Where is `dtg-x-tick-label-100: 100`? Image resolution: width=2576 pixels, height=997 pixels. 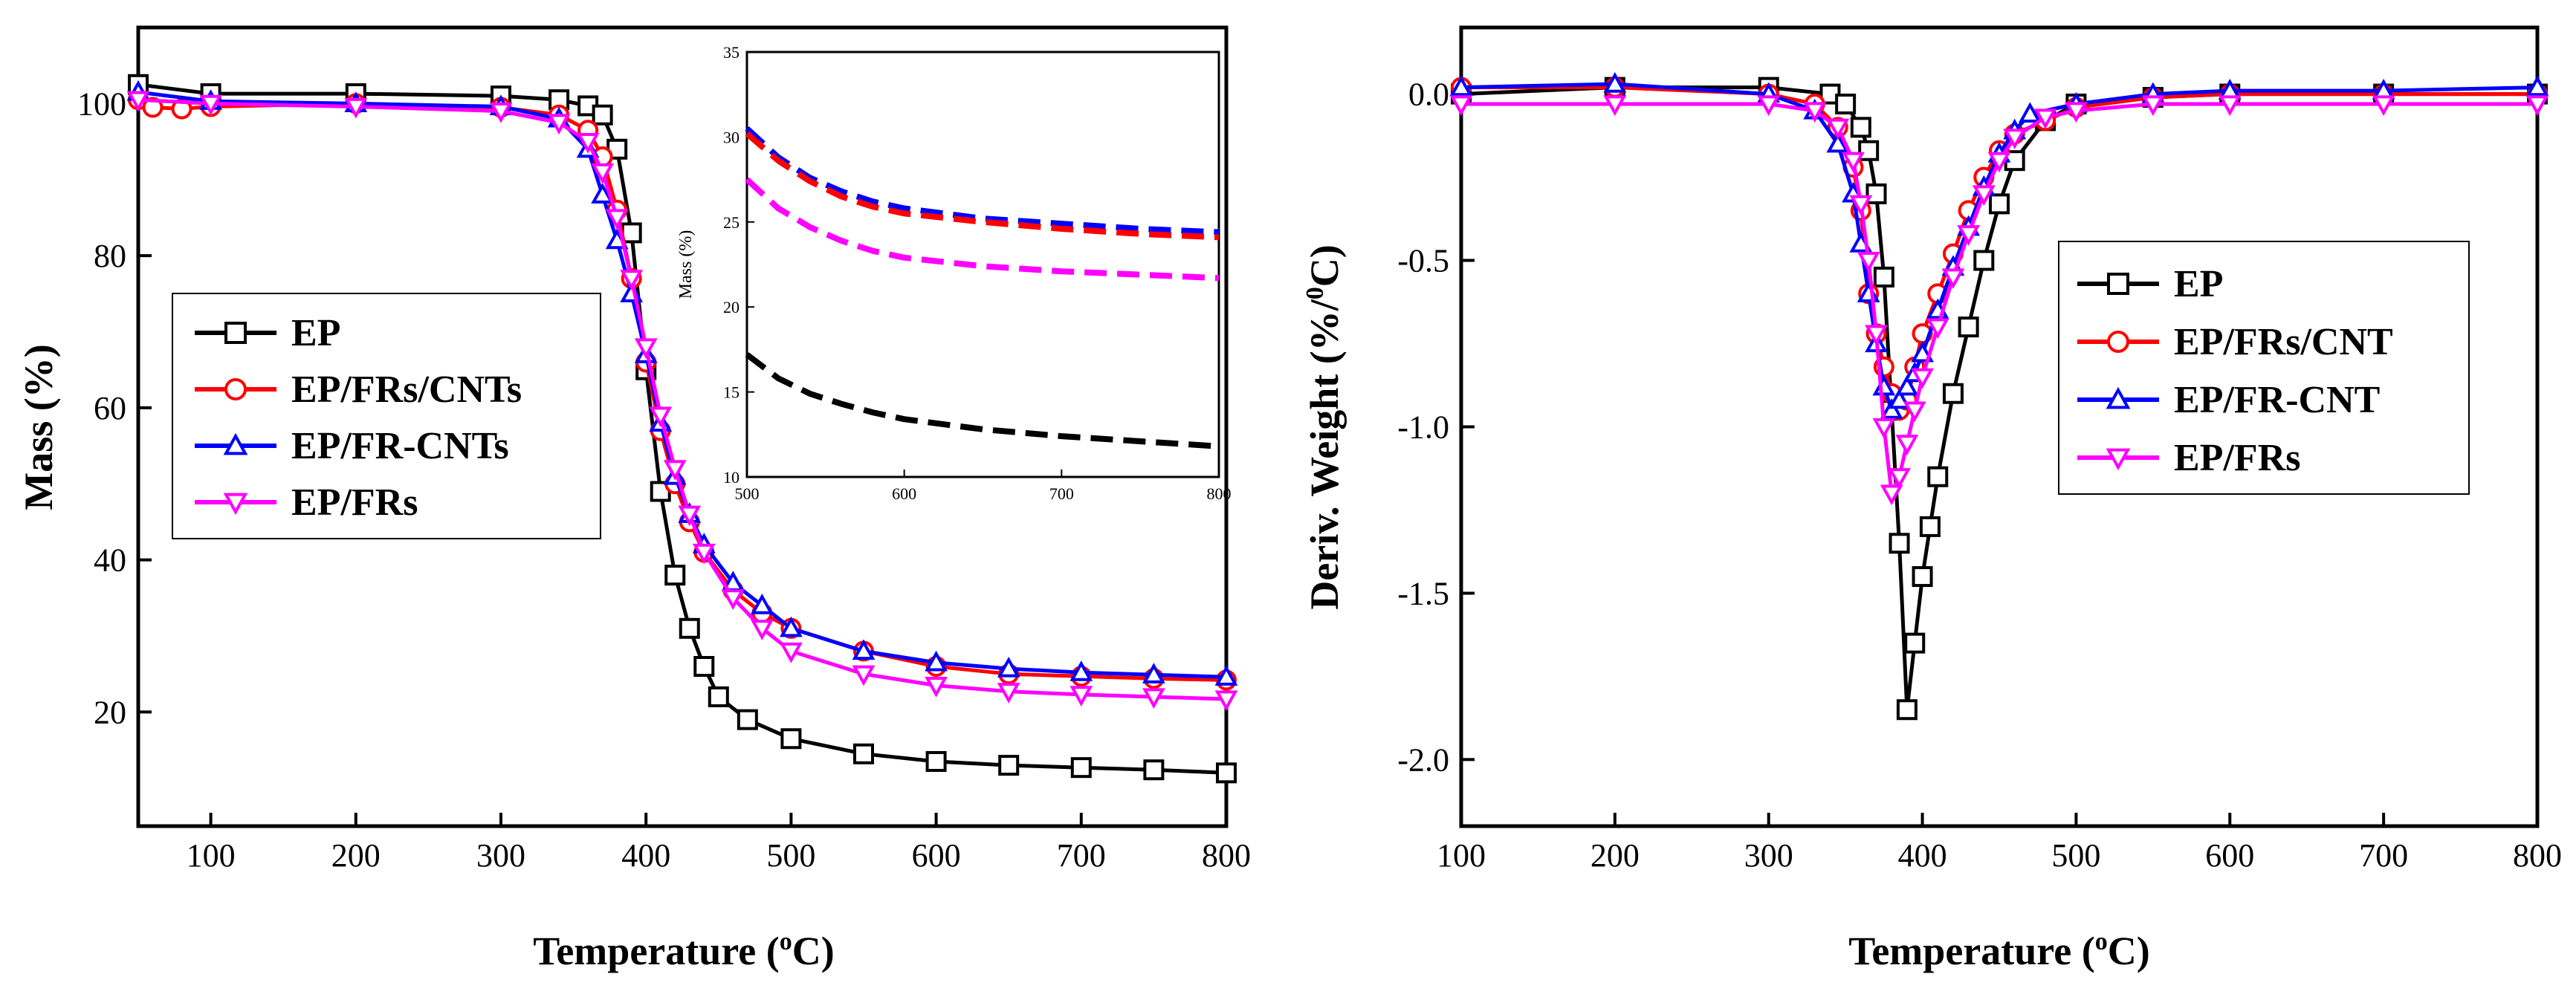 dtg-x-tick-label-100: 100 is located at coordinates (1461, 855).